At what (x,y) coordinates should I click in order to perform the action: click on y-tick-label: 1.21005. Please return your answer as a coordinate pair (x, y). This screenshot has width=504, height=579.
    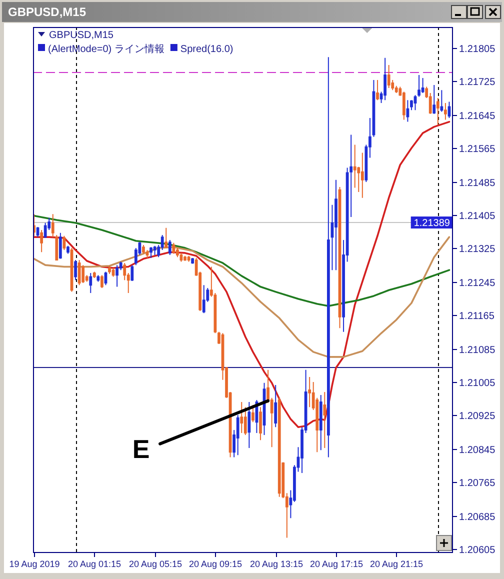
    Looking at the image, I should click on (477, 383).